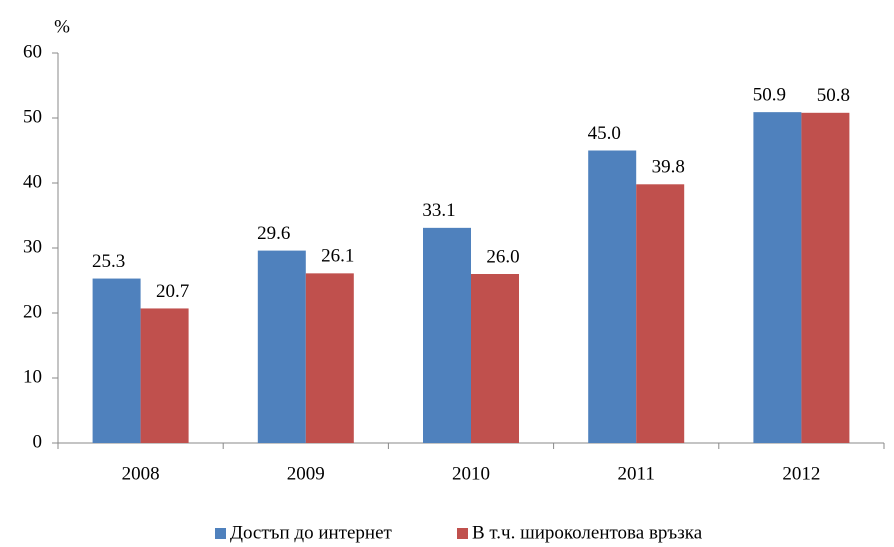 Image resolution: width=894 pixels, height=547 pixels. I want to click on y-tick-label: 60, so click(32, 51).